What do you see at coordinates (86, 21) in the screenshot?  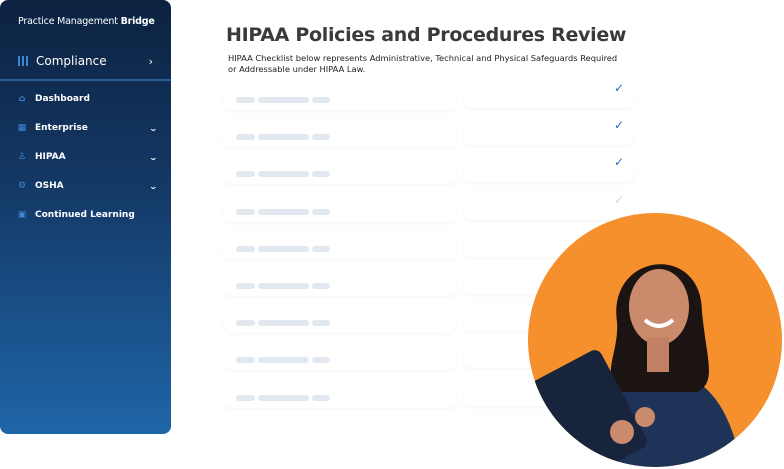 I see `brand-logo: Practice Management Bridge` at bounding box center [86, 21].